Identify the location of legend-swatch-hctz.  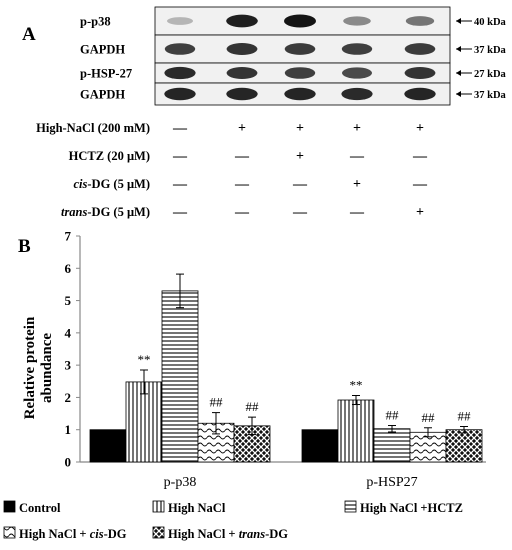
(350, 506).